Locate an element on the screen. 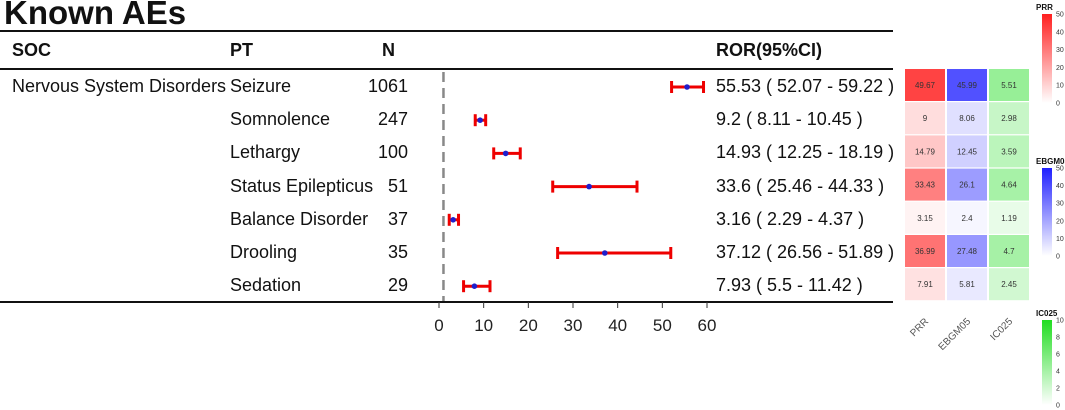 Image resolution: width=1065 pixels, height=410 pixels. pt-label: Somnolence is located at coordinates (280, 119).